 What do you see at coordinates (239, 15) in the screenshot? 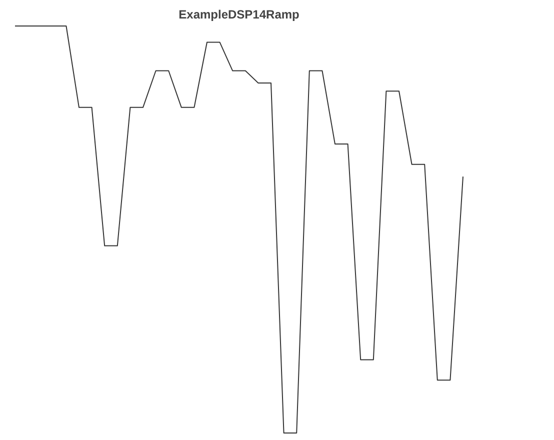
I see `chart-title: ExampleDSP14Ramp` at bounding box center [239, 15].